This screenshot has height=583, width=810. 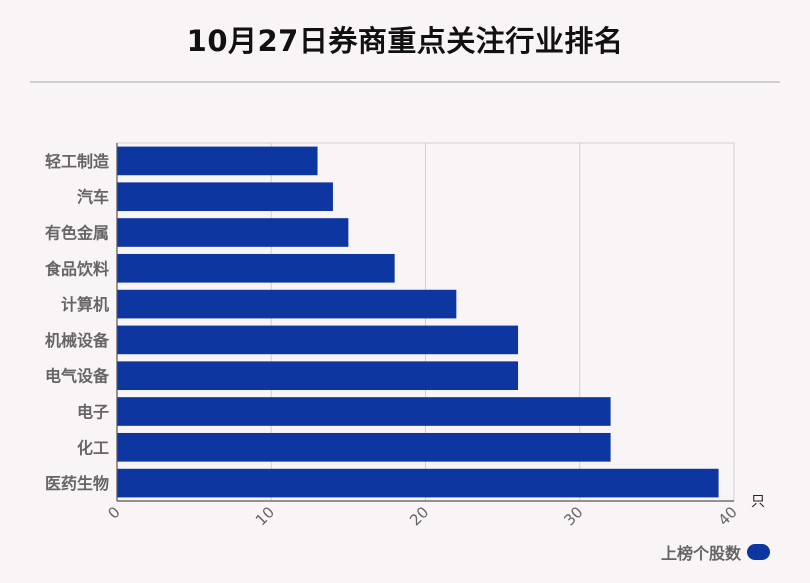 I want to click on category-label: 计算机, so click(x=85, y=304).